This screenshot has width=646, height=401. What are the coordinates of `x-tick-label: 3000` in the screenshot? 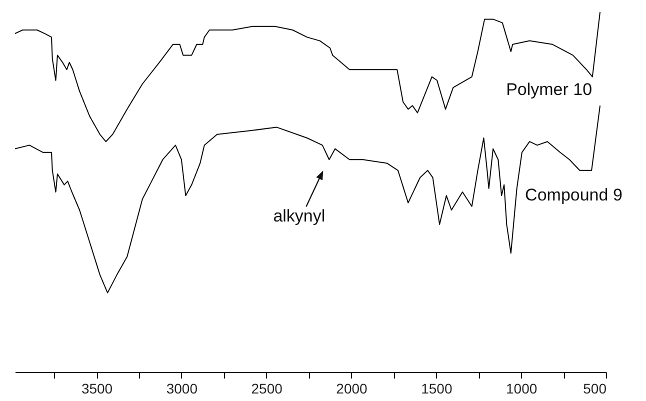 It's located at (182, 388).